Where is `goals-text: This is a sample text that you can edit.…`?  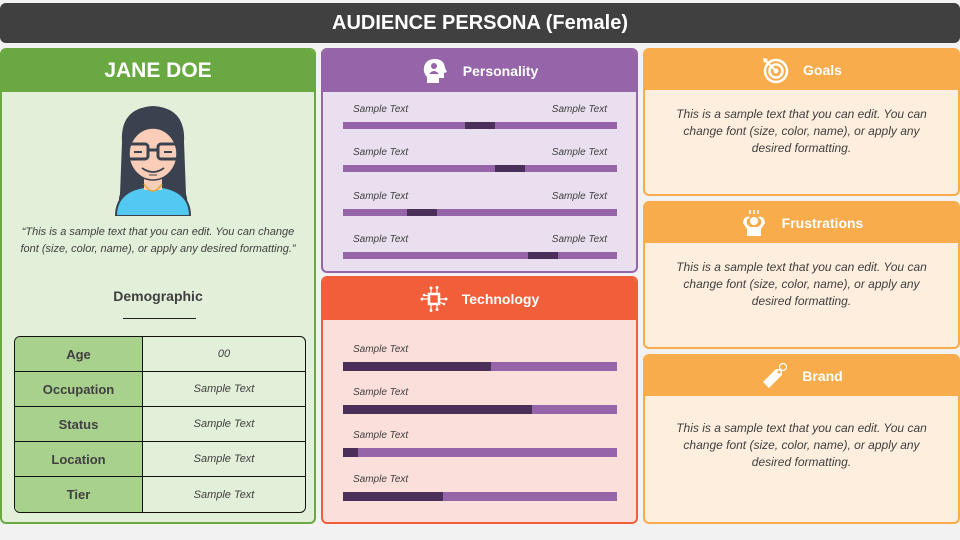 goals-text: This is a sample text that you can edit.… is located at coordinates (801, 131).